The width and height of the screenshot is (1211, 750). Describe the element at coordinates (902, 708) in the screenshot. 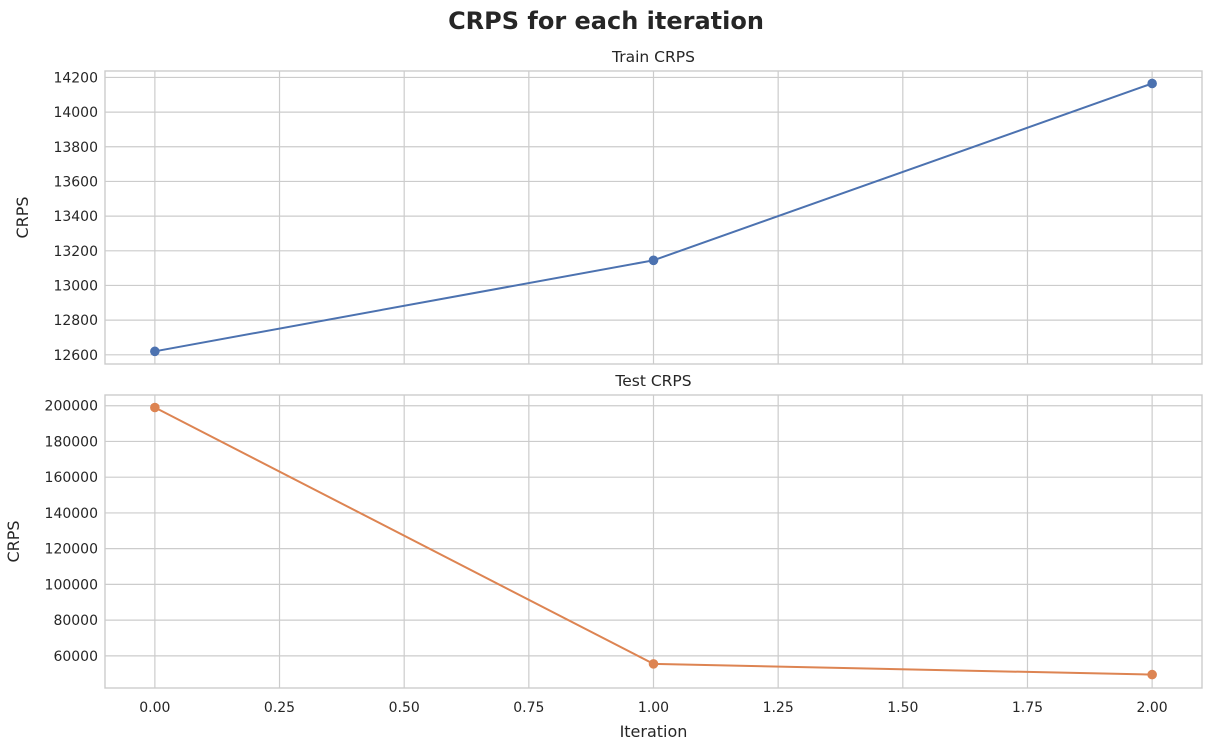

I see `x-tick-label: 1.50` at that location.